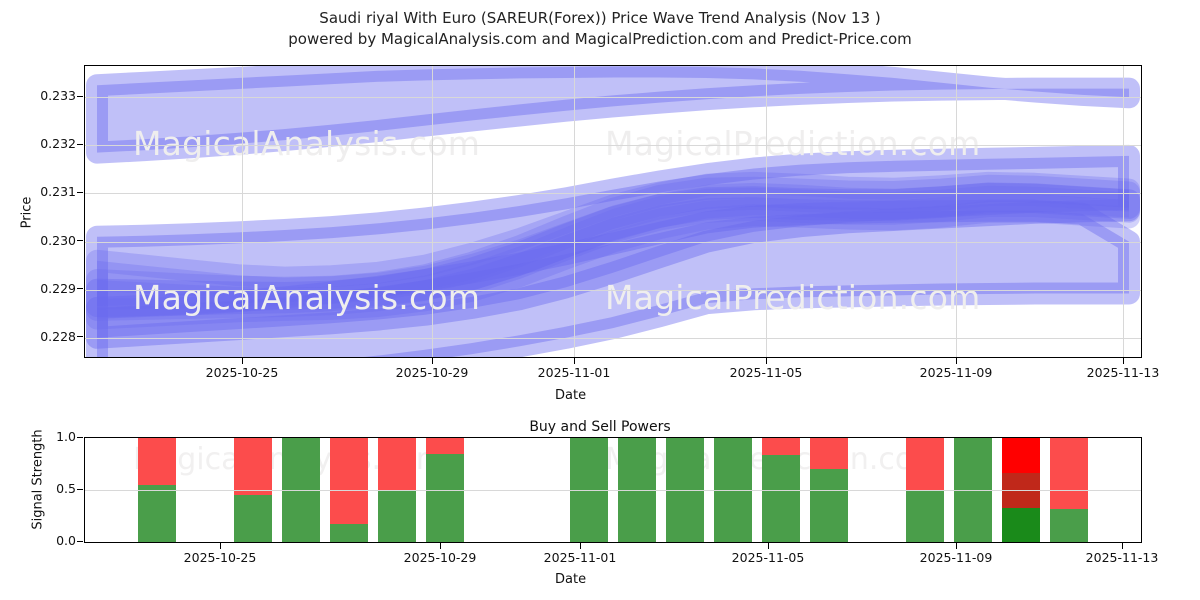  Describe the element at coordinates (613, 115) in the screenshot. I see `wave-band` at that location.